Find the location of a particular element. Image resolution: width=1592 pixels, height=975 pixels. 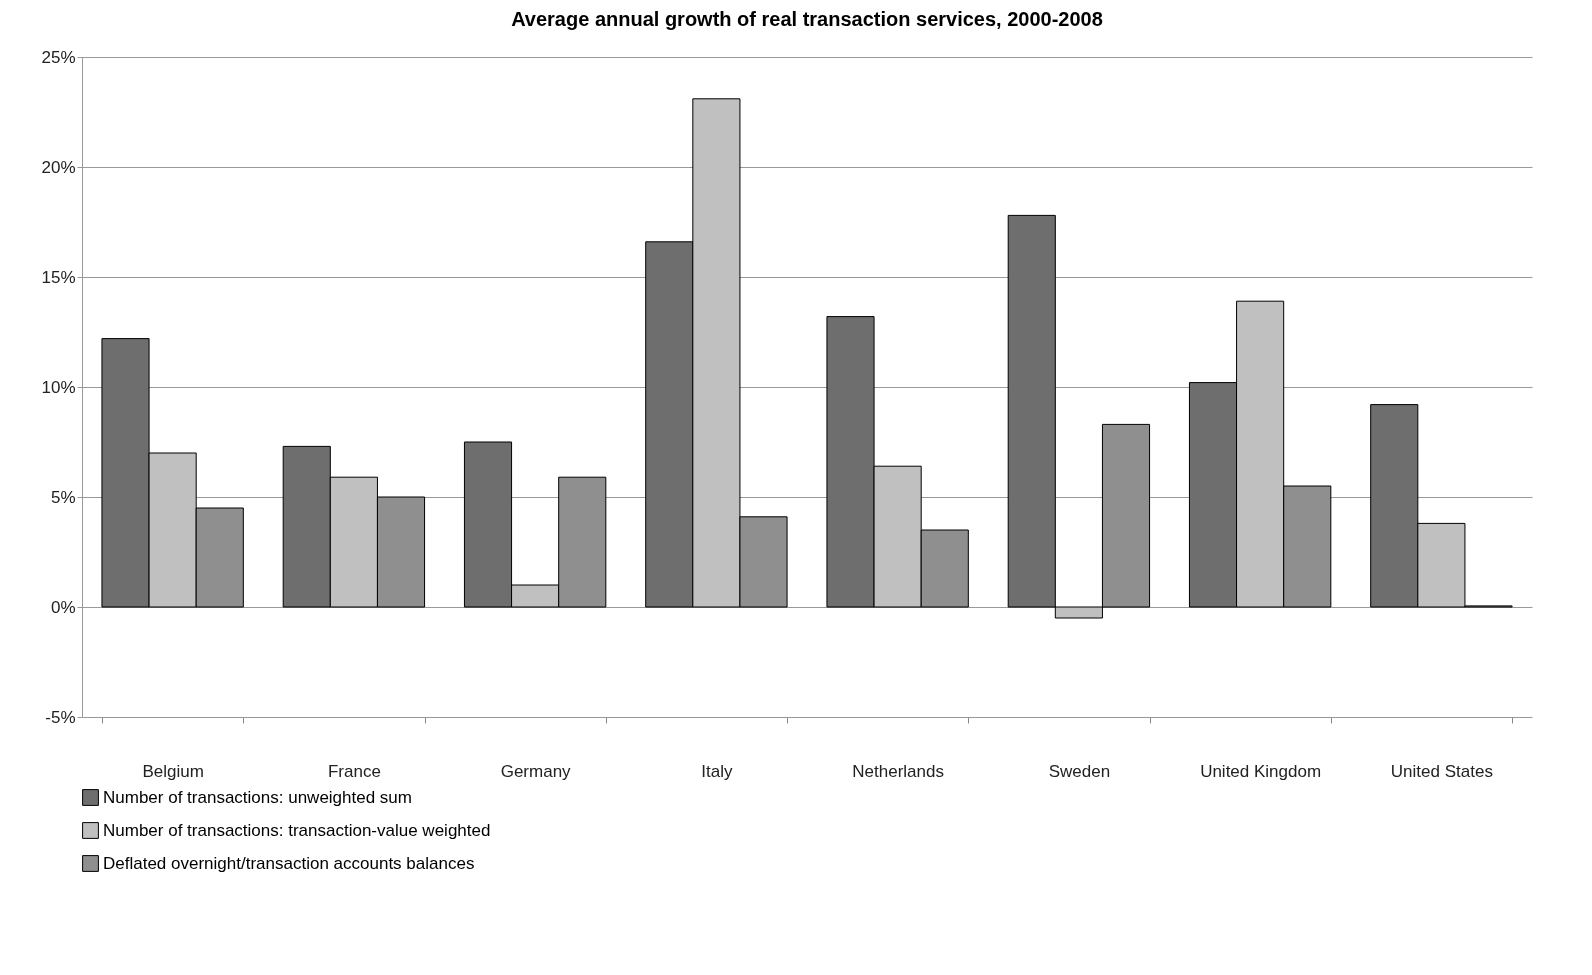

legend-label: Deflated overnight/transaction accounts balances is located at coordinates (289, 863).